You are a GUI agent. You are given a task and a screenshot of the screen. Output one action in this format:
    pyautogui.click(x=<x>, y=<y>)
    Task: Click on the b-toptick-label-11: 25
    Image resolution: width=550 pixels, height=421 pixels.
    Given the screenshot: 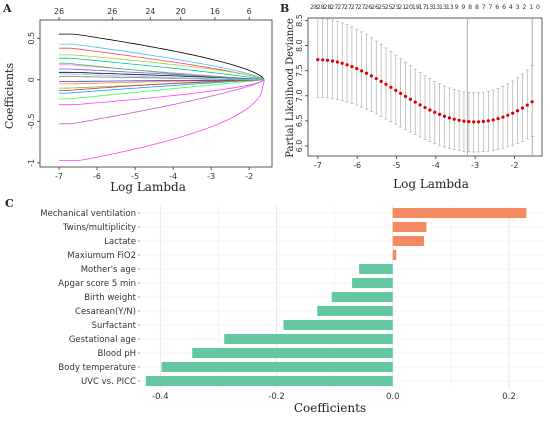 What is the action you would take?
    pyautogui.click(x=389, y=7)
    